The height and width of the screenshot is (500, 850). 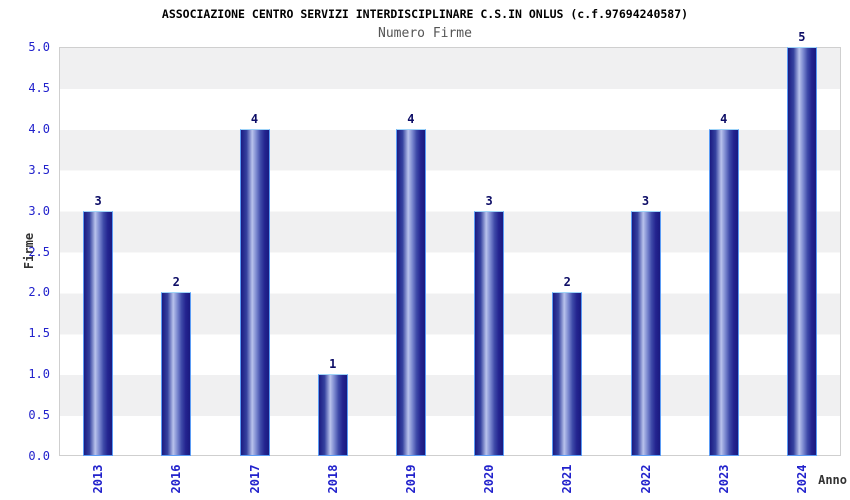 I want to click on x-tick-label: 2019, so click(x=410, y=479).